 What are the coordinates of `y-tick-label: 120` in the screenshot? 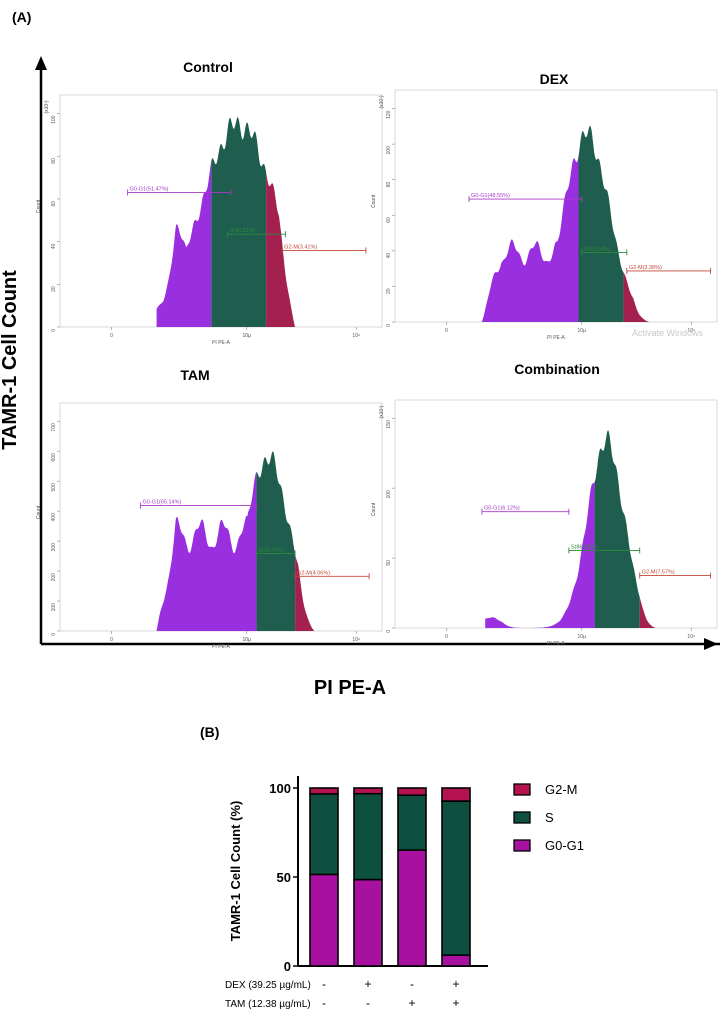 It's located at (389, 114).